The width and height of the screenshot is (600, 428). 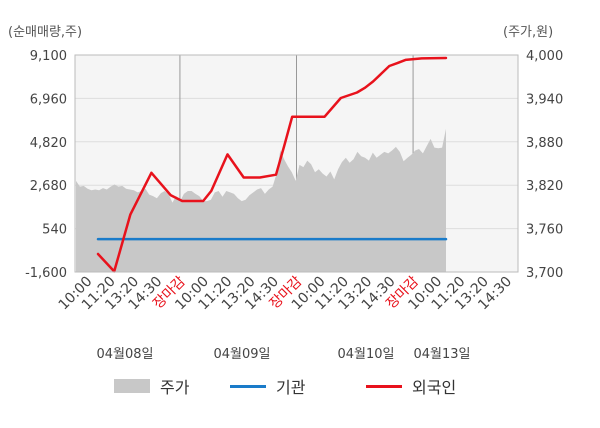 What do you see at coordinates (46, 273) in the screenshot?
I see `left-tick-label: -1,600` at bounding box center [46, 273].